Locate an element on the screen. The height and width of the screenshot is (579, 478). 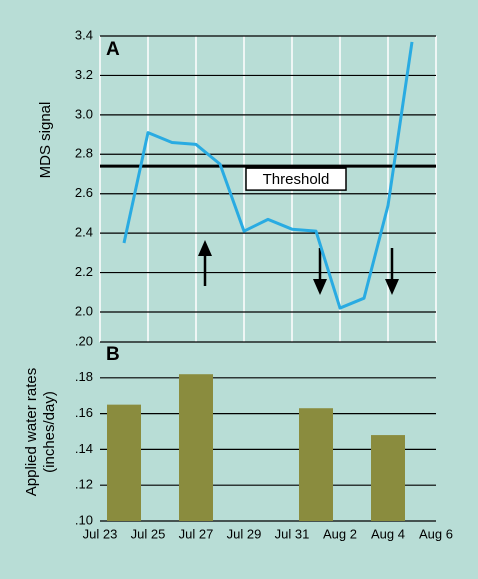
x-tick-label: Jul 27 is located at coordinates (196, 533).